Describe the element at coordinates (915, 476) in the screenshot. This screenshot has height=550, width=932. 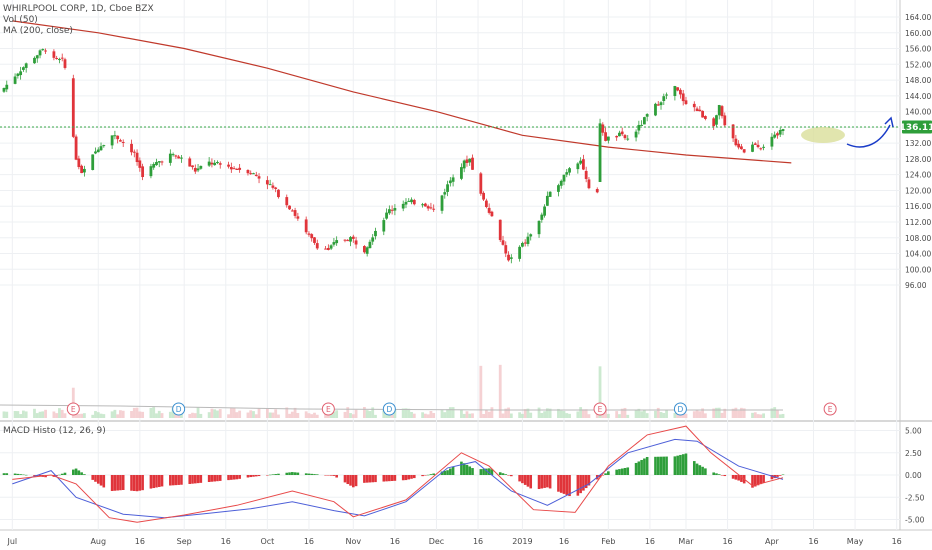
I see `macd-axis: 5.00 2.50 0.00 -2.50 -5.00` at that location.